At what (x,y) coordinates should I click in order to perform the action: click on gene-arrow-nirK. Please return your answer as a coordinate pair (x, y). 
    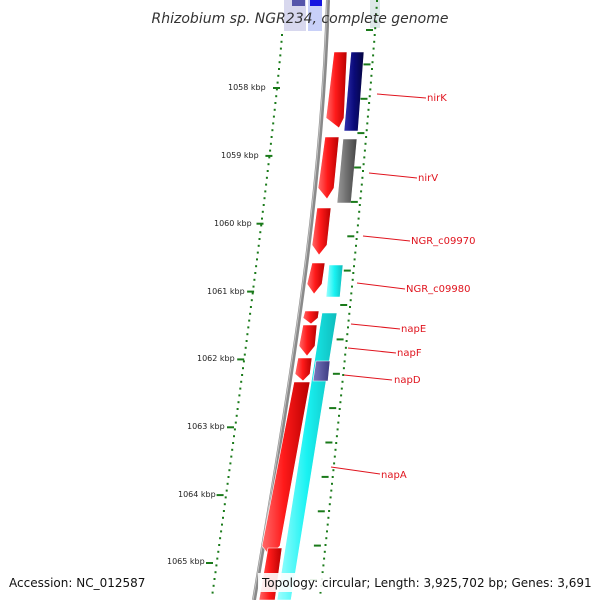
    Looking at the image, I should click on (336, 90).